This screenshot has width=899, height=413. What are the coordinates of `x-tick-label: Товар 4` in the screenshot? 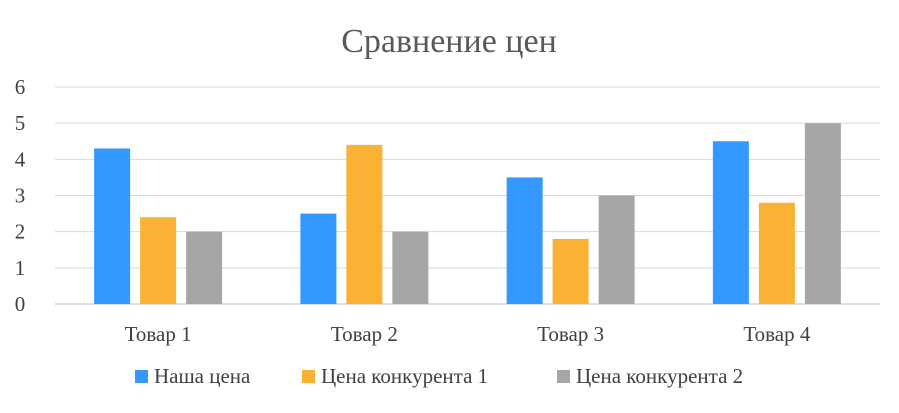 It's located at (776, 334).